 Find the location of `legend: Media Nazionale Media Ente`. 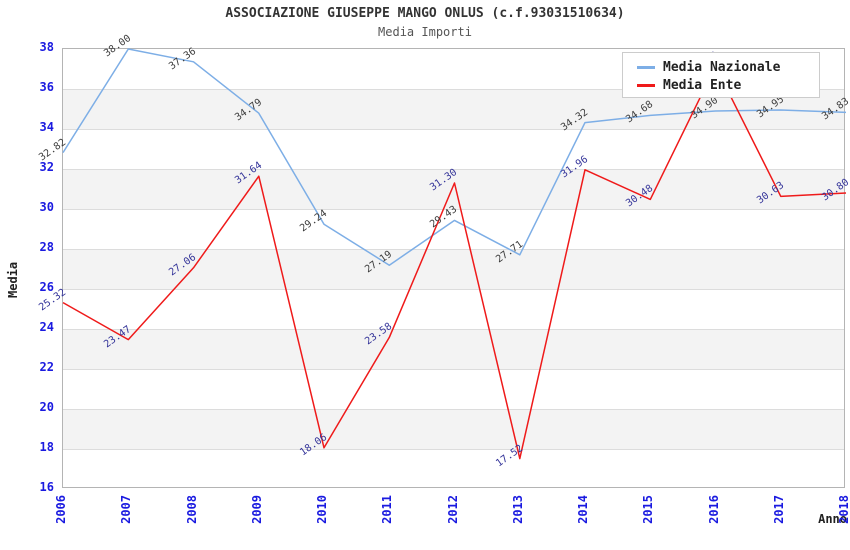

legend: Media Nazionale Media Ente is located at coordinates (721, 75).